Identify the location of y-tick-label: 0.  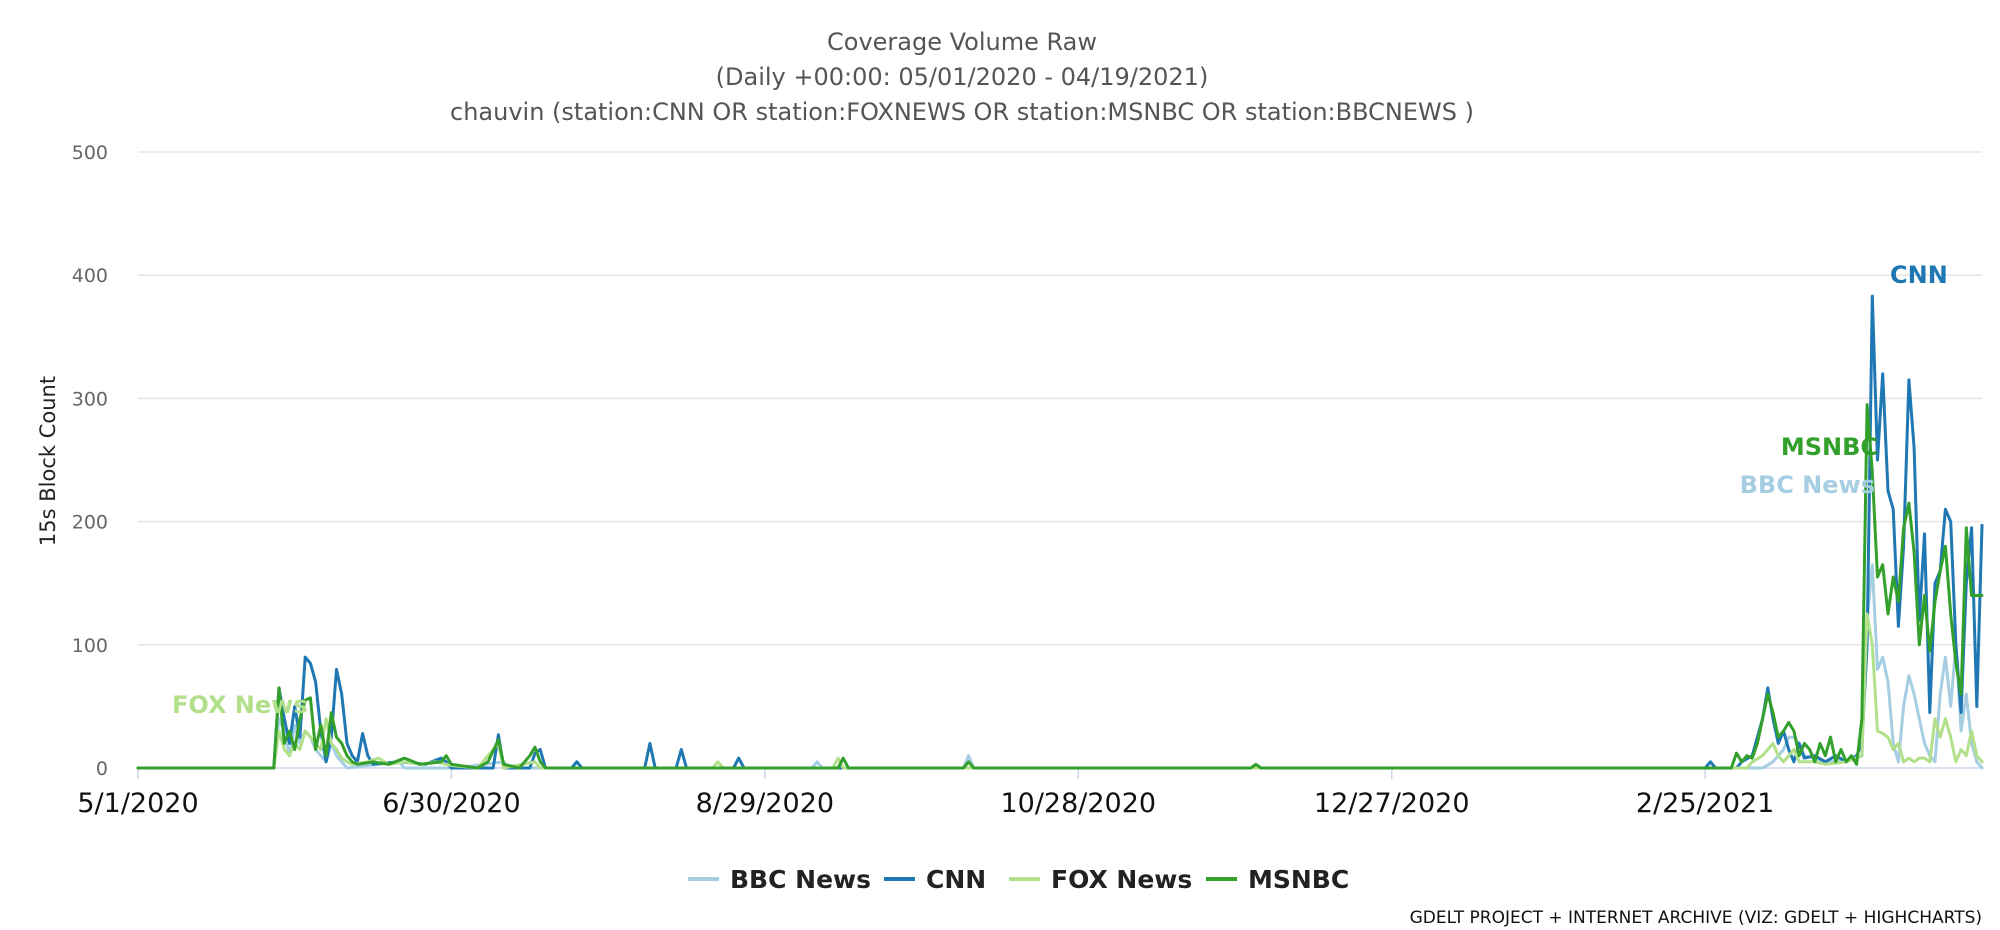
(102, 769).